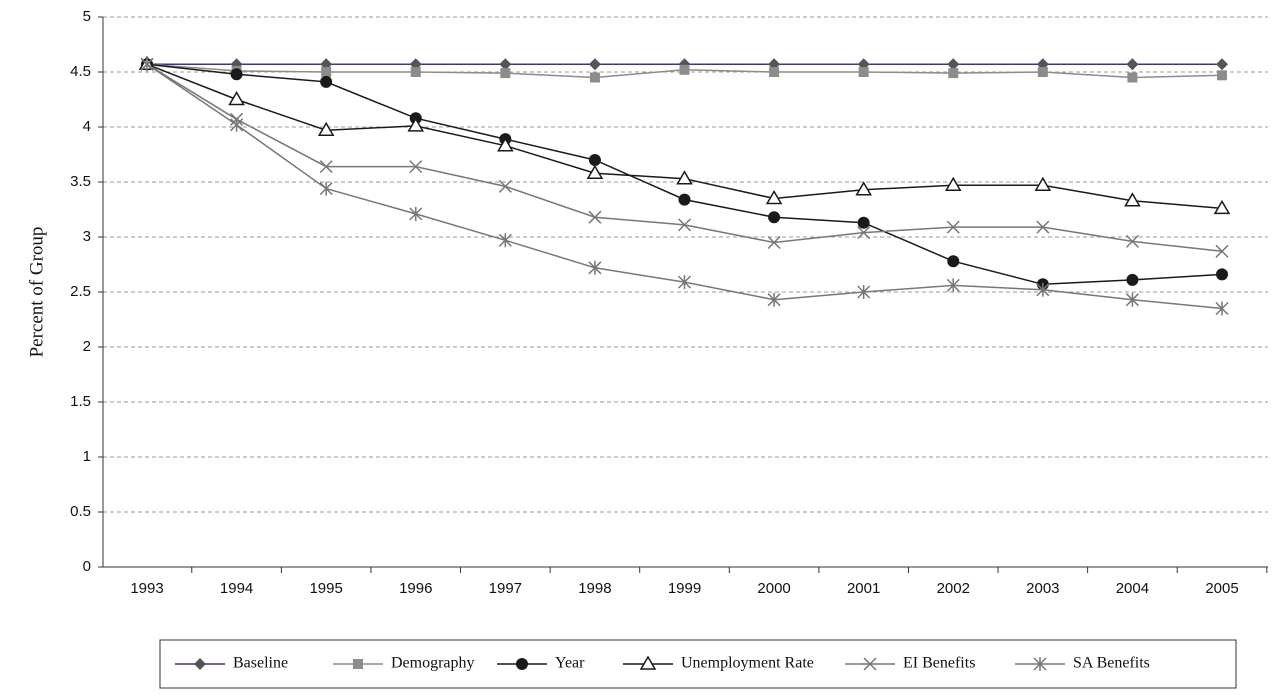 The height and width of the screenshot is (696, 1281). I want to click on y-tick-label: 2.5, so click(80, 291).